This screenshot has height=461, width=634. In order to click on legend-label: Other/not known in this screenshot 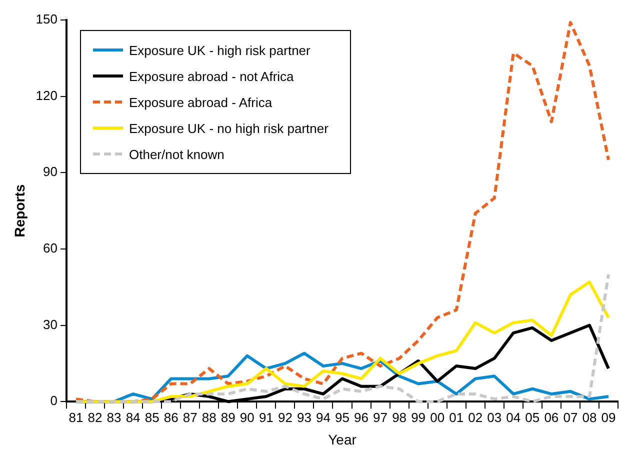, I will do `click(176, 154)`.